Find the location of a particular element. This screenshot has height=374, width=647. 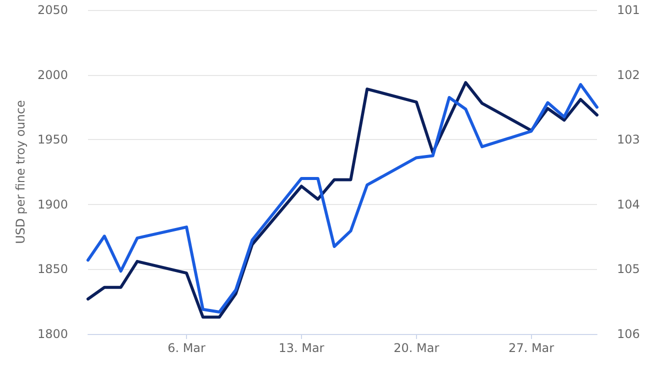

y-tick-label: 1800 is located at coordinates (52, 334).